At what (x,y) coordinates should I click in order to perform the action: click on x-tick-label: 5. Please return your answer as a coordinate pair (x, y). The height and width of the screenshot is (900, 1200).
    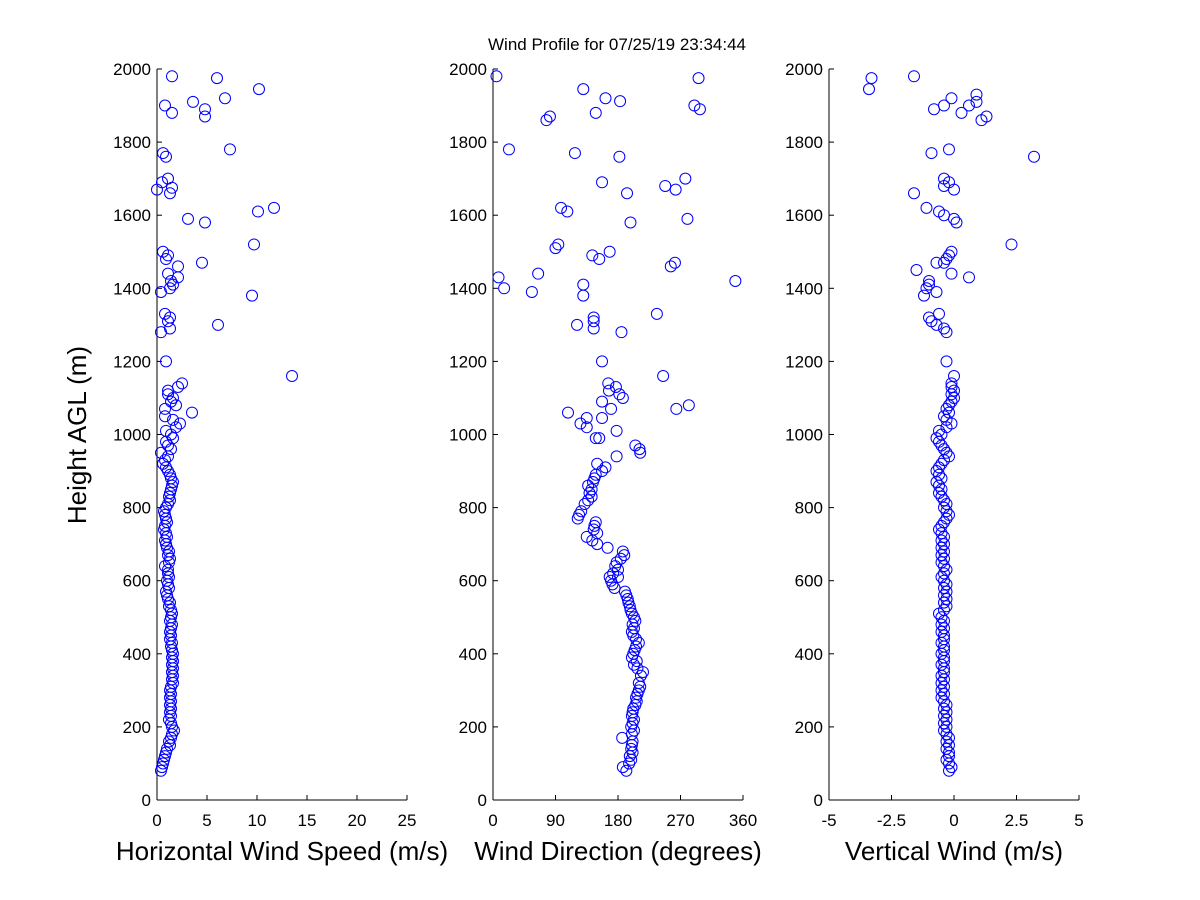
    Looking at the image, I should click on (1078, 820).